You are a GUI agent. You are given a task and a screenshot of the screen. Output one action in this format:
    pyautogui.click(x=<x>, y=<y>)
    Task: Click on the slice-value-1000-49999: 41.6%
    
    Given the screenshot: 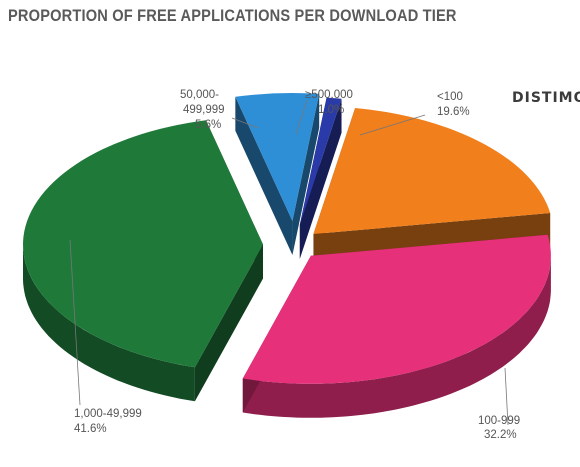 What is the action you would take?
    pyautogui.click(x=90, y=429)
    